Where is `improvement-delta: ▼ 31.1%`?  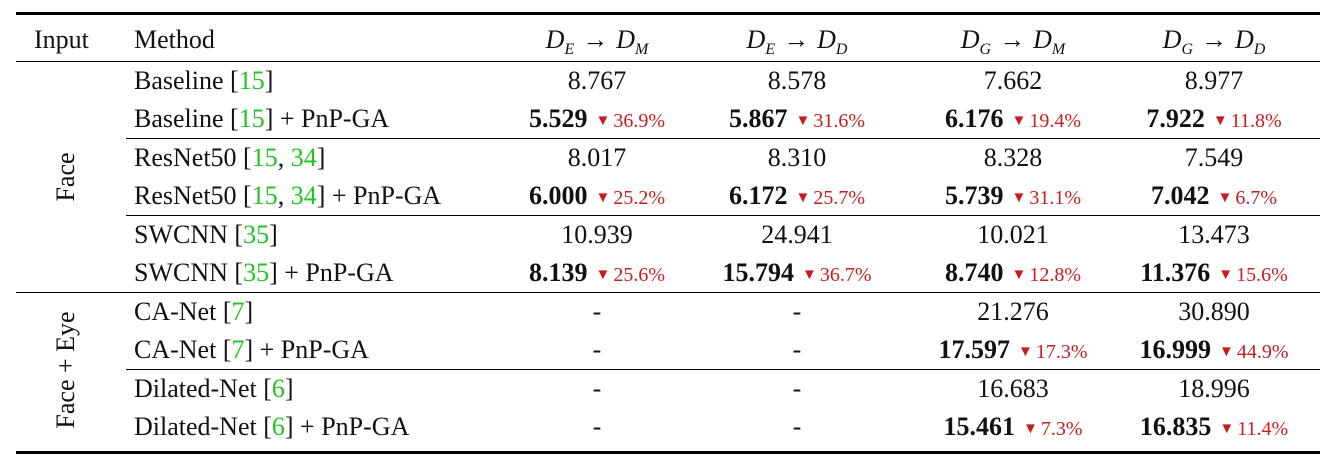
improvement-delta: ▼ 31.1% is located at coordinates (1046, 198).